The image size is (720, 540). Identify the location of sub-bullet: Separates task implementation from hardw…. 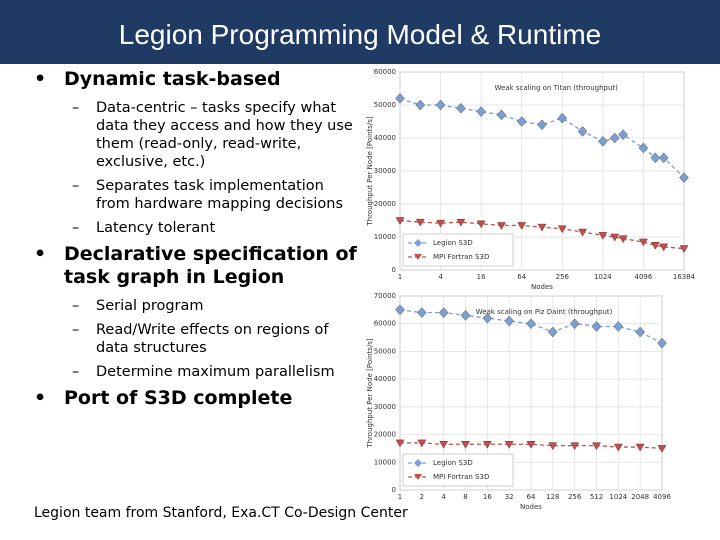
(193, 195).